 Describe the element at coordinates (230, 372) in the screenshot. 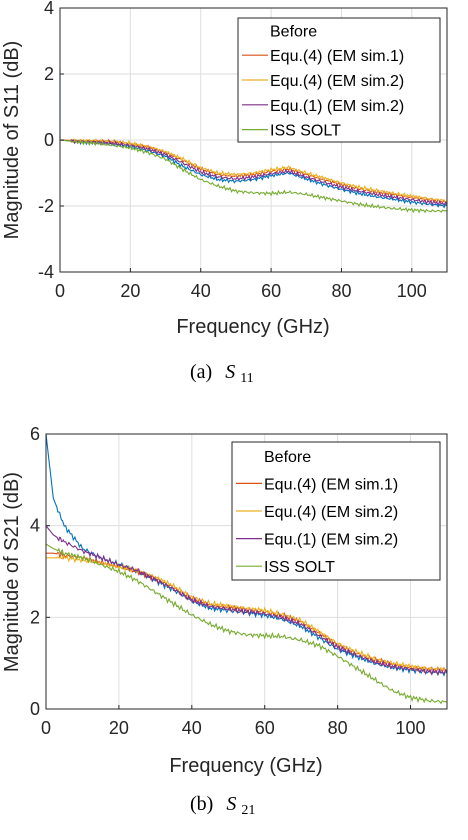

I see `caption-symbol-s11: S` at that location.